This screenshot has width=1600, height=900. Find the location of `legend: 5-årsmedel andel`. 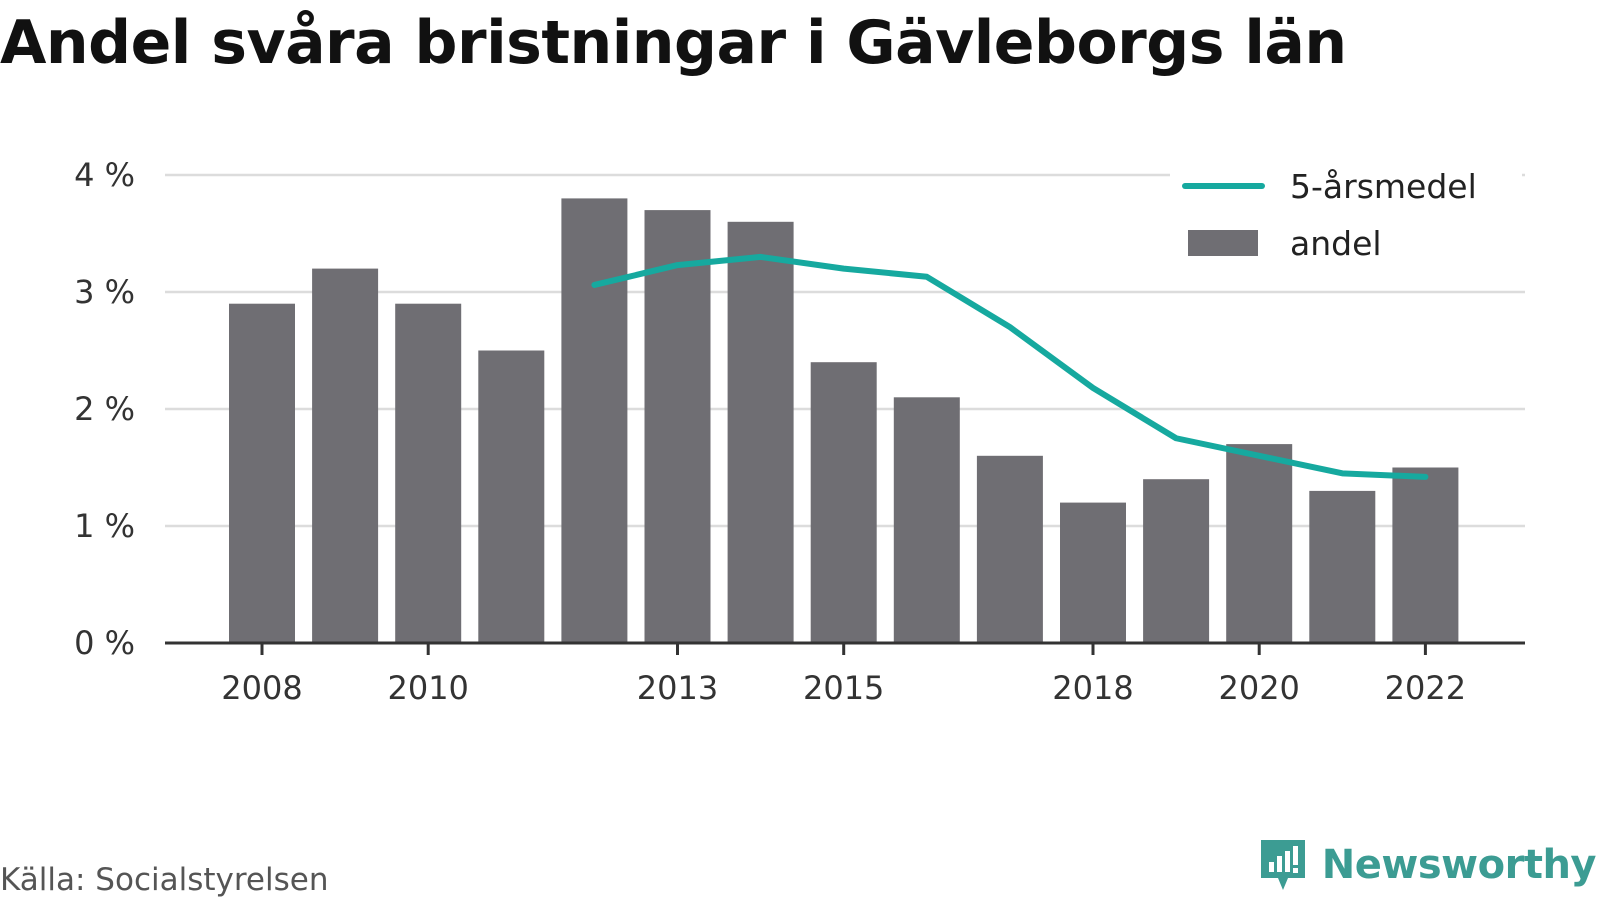

legend: 5-årsmedel andel is located at coordinates (1346, 217).